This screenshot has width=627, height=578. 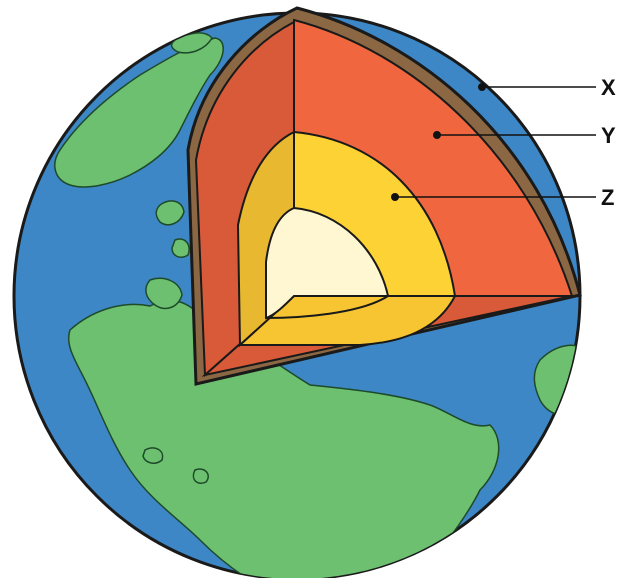 What do you see at coordinates (556, 380) in the screenshot?
I see `continent-east` at bounding box center [556, 380].